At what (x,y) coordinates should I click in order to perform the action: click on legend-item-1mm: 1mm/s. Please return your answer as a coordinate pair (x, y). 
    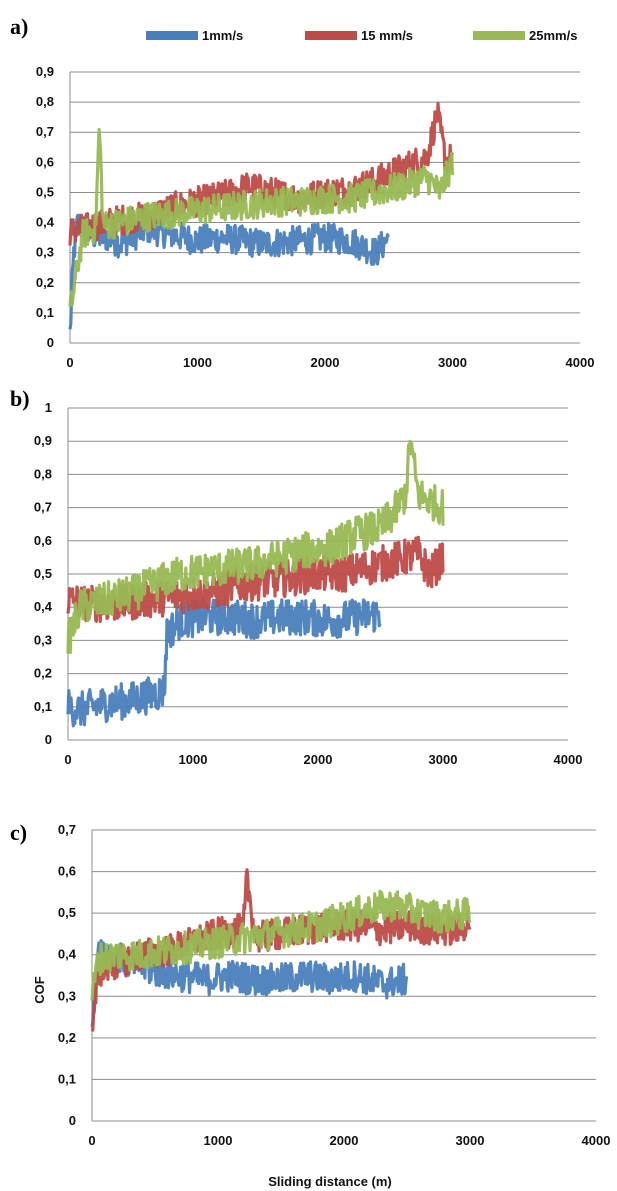
    Looking at the image, I should click on (194, 35).